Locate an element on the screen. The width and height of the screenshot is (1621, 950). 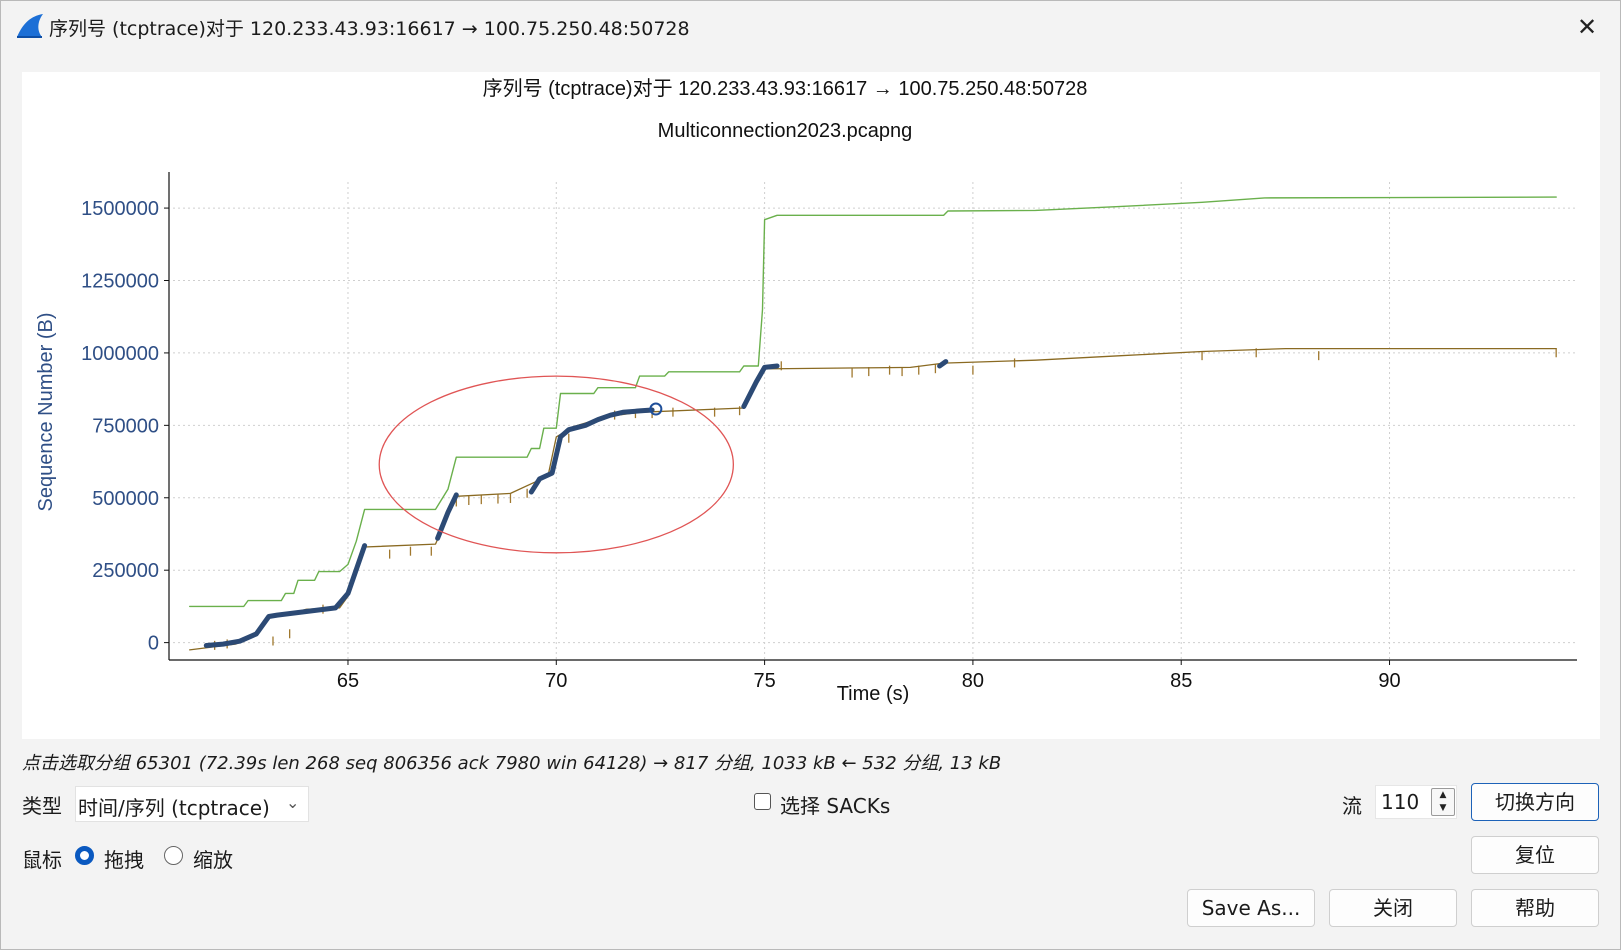
x-axis-label: Time (s) is located at coordinates (873, 694).